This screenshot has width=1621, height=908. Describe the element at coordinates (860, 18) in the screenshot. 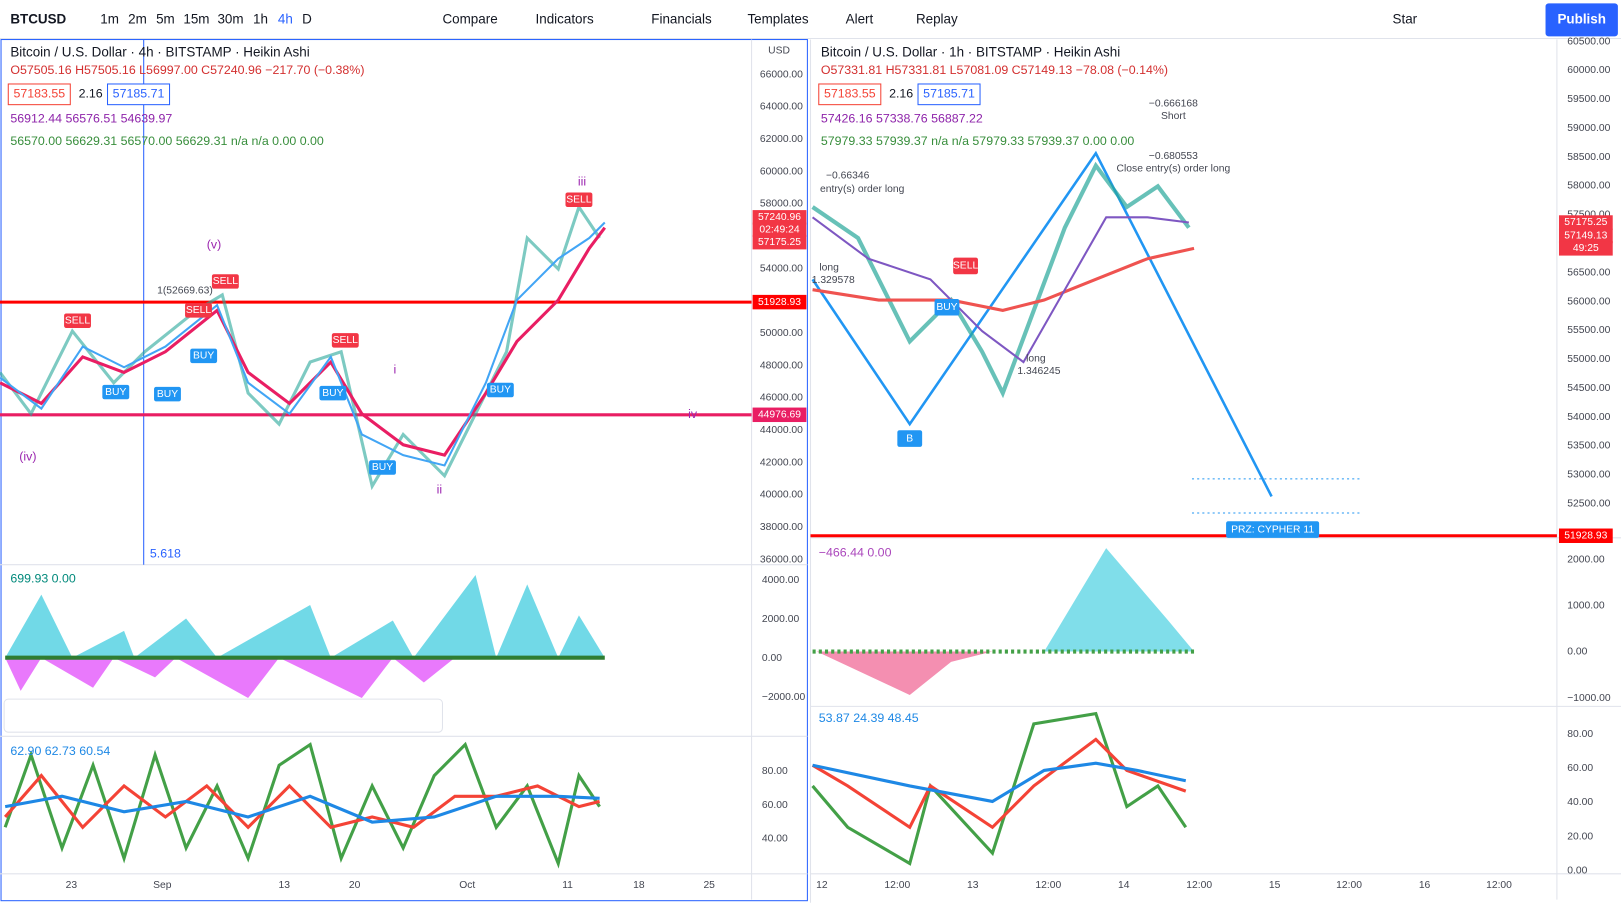

I see `toolbar-button: Alert` at that location.